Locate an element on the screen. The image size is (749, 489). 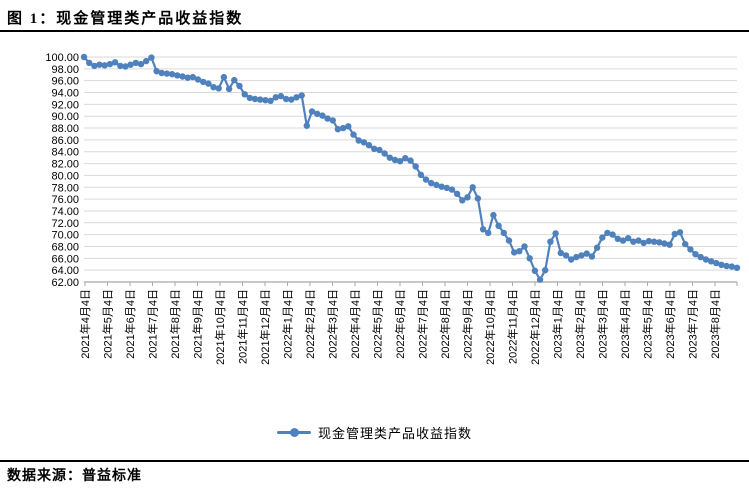
y-tick-label: 66.00 is located at coordinates (65, 259).